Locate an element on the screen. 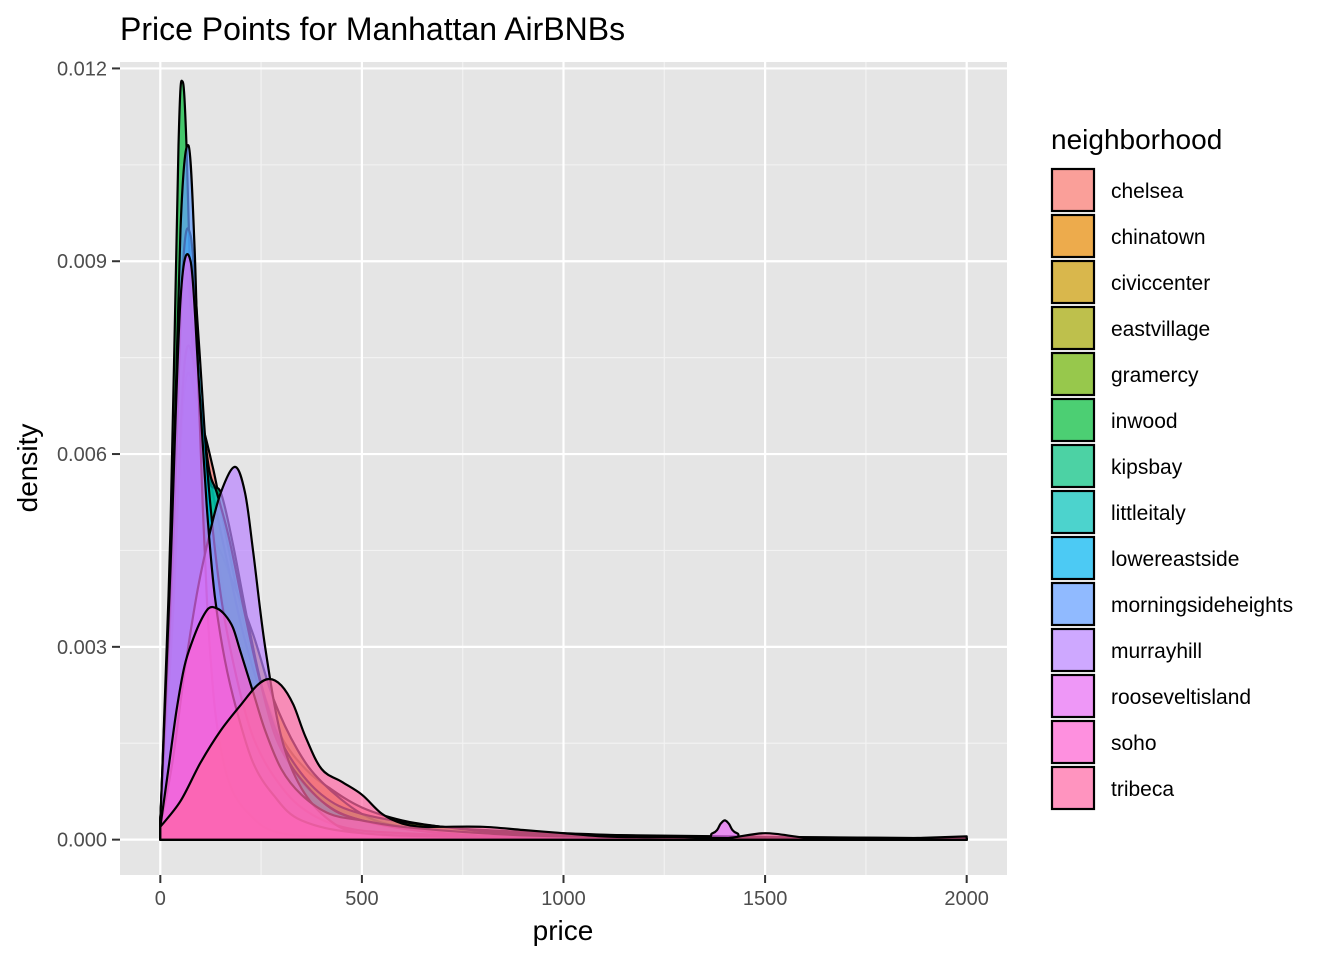 The height and width of the screenshot is (965, 1344). y-tick-label: 0.006 is located at coordinates (82, 455).